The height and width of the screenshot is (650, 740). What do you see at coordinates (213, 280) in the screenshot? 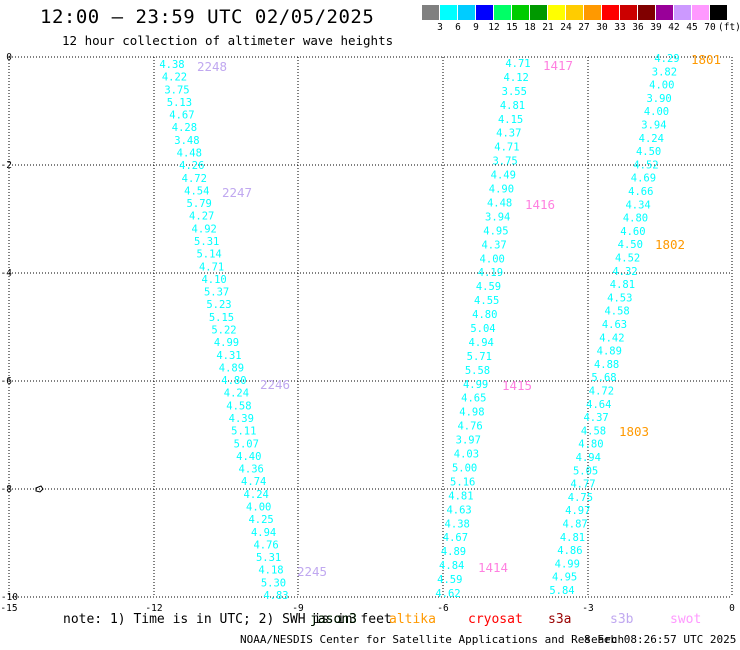
I see `wave-height-value: 4.10` at bounding box center [213, 280].